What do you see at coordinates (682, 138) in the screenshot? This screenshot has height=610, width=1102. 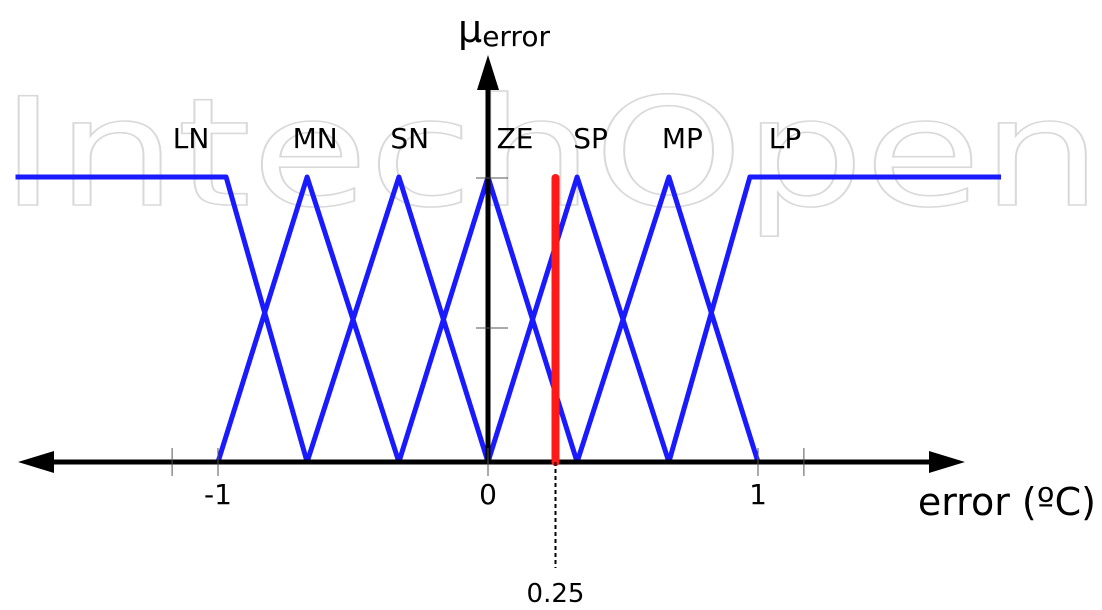 I see `set-label-mp: MP` at bounding box center [682, 138].